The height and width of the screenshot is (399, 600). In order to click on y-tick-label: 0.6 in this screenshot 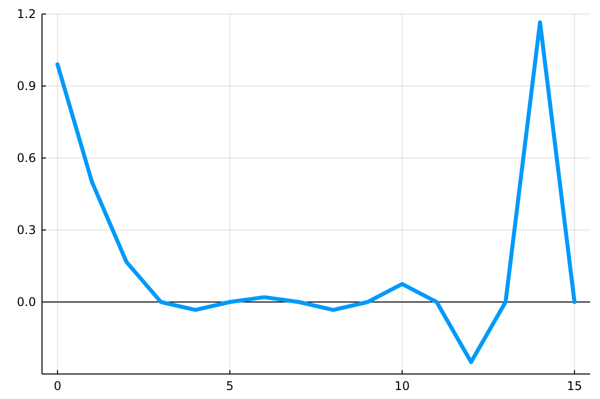, I will do `click(26, 158)`.